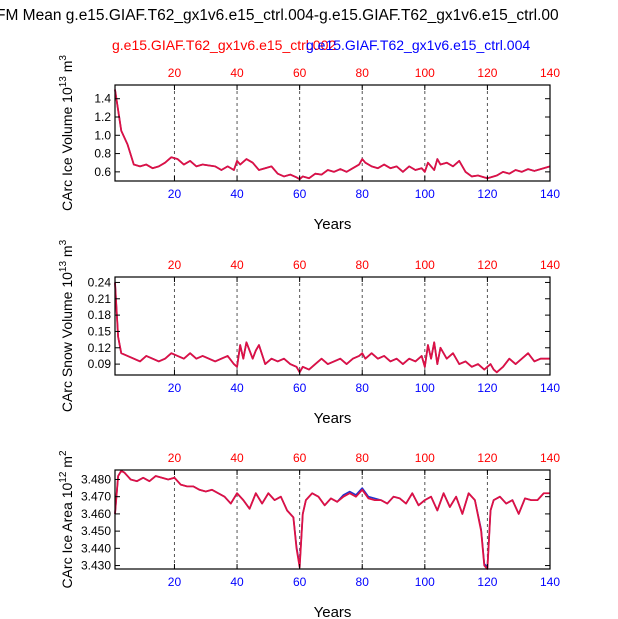 The image size is (618, 619). What do you see at coordinates (102, 135) in the screenshot?
I see `y-tick-label: 1.0` at bounding box center [102, 135].